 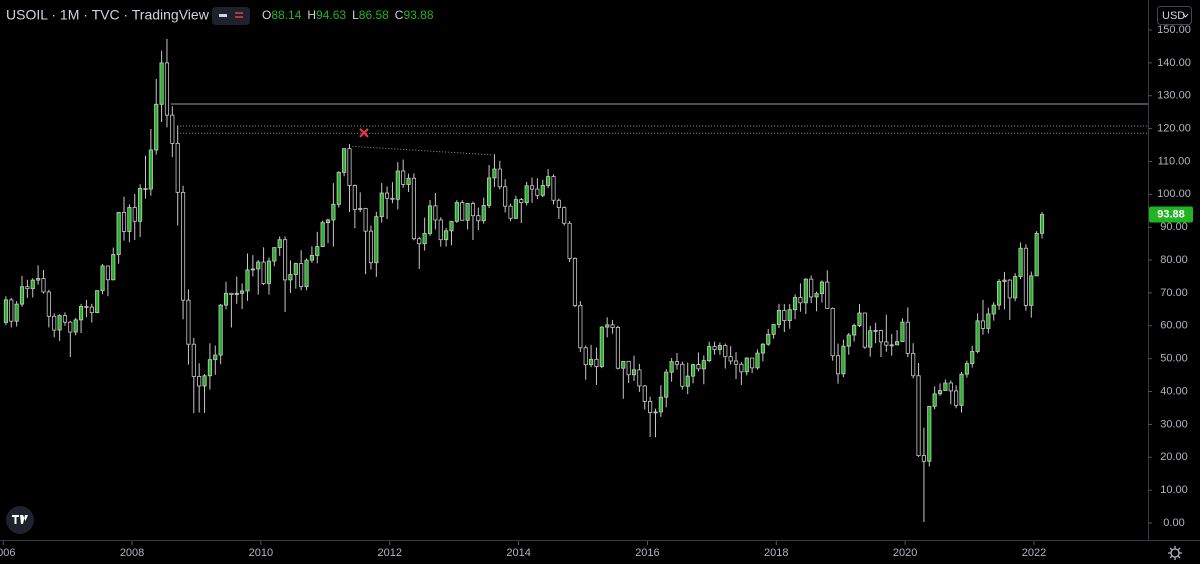 What do you see at coordinates (399, 15) in the screenshot?
I see `ohlc-key: C` at bounding box center [399, 15].